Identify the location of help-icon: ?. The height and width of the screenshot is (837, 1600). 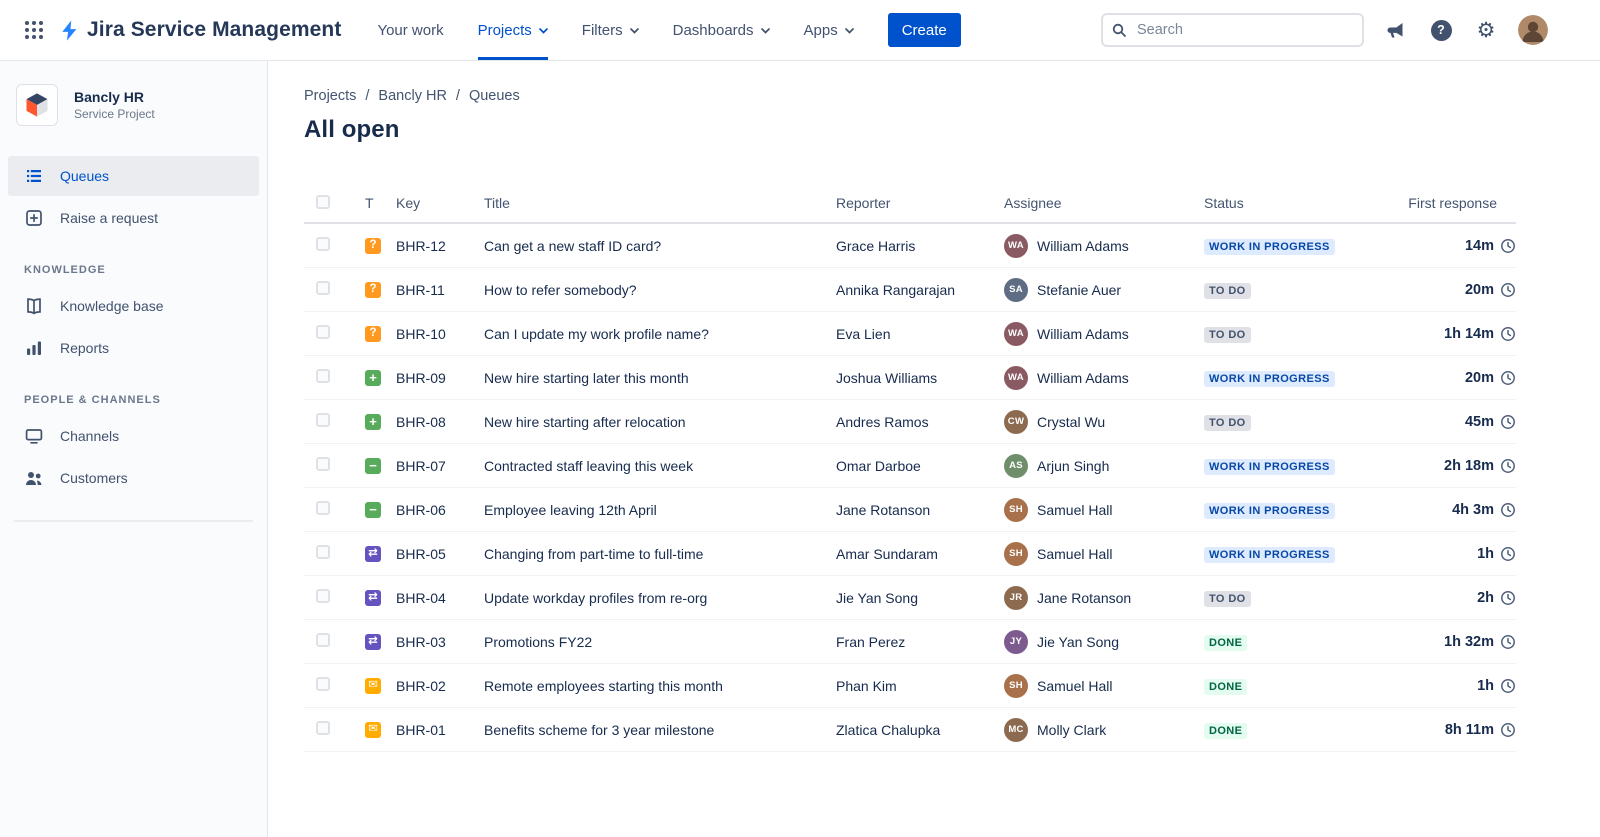
(1441, 30).